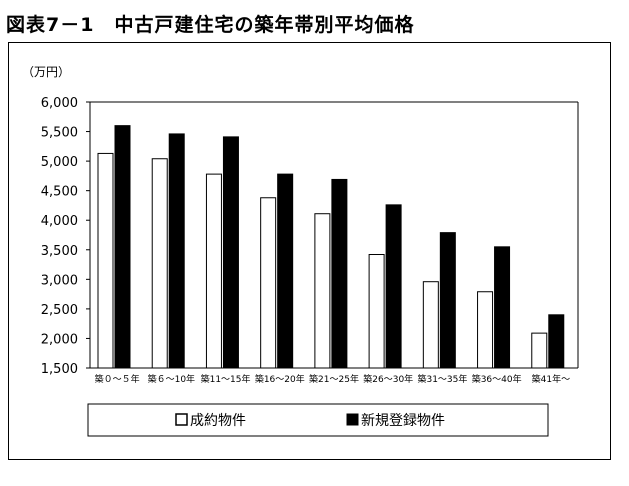  Describe the element at coordinates (171, 379) in the screenshot. I see `x-tick-label: 築６～10年` at that location.